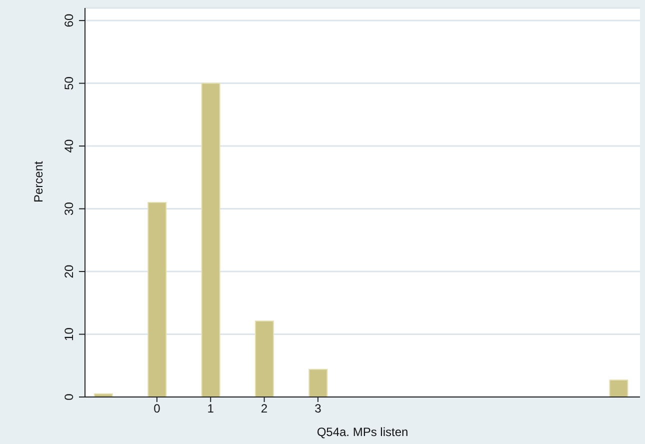  What do you see at coordinates (69, 83) in the screenshot?
I see `y-tick-label: 50` at bounding box center [69, 83].